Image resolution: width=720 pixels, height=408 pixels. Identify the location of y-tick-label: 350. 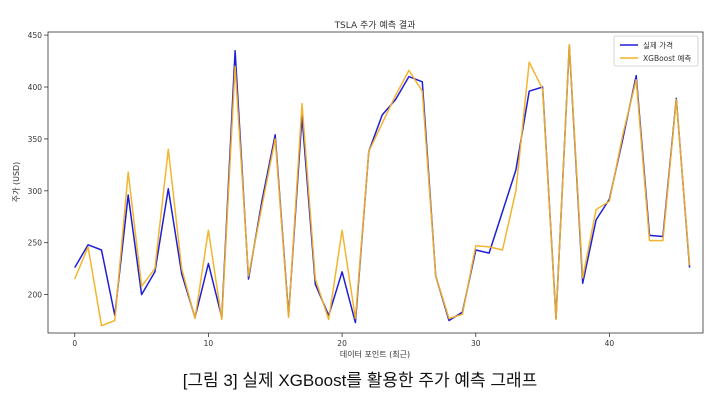
(35, 139).